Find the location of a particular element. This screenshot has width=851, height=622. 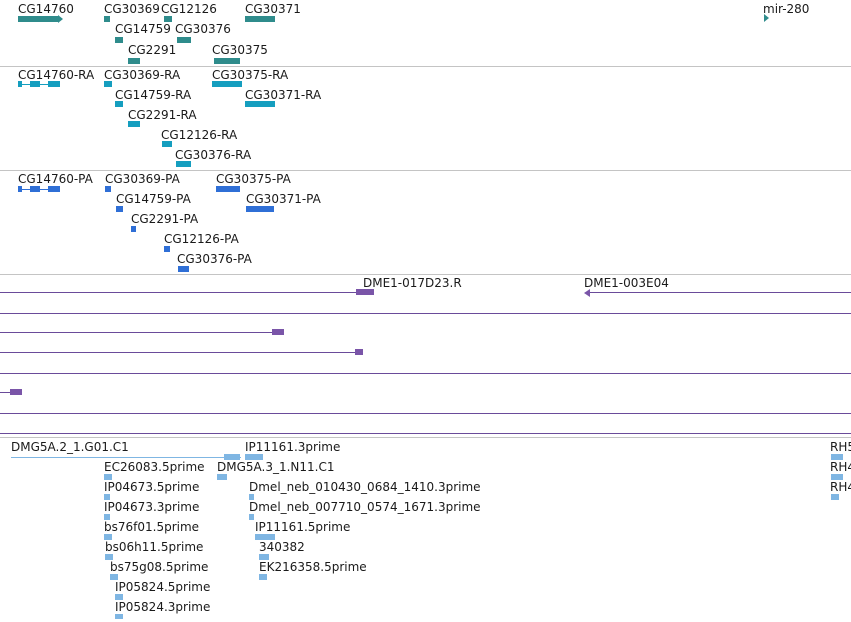

transcript-label: CG30369-RA is located at coordinates (142, 75).